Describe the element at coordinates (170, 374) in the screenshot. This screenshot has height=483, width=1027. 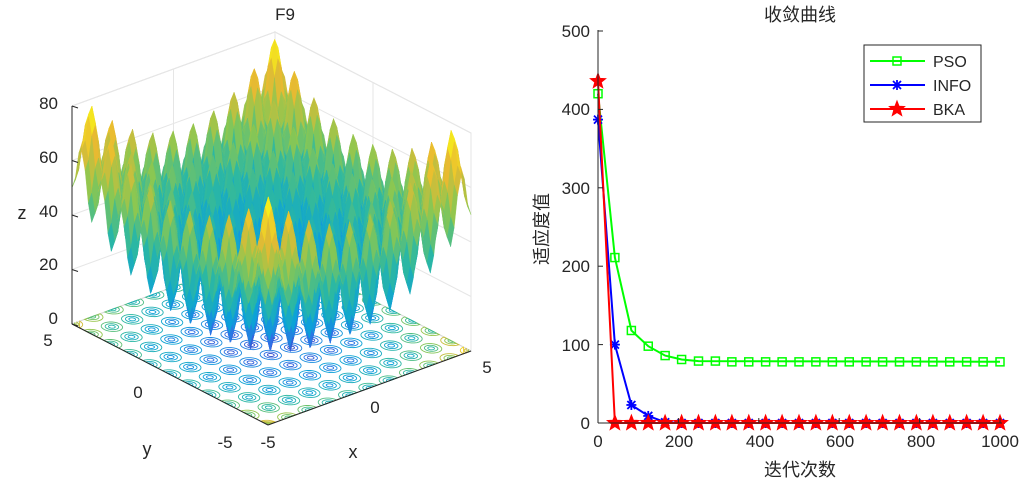
I see `y-axis-line` at that location.